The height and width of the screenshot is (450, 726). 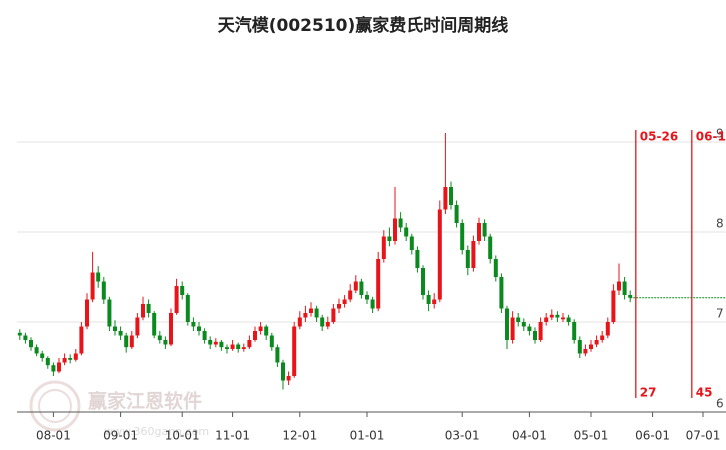 I want to click on x-tick-label: 07-01, so click(x=703, y=436).